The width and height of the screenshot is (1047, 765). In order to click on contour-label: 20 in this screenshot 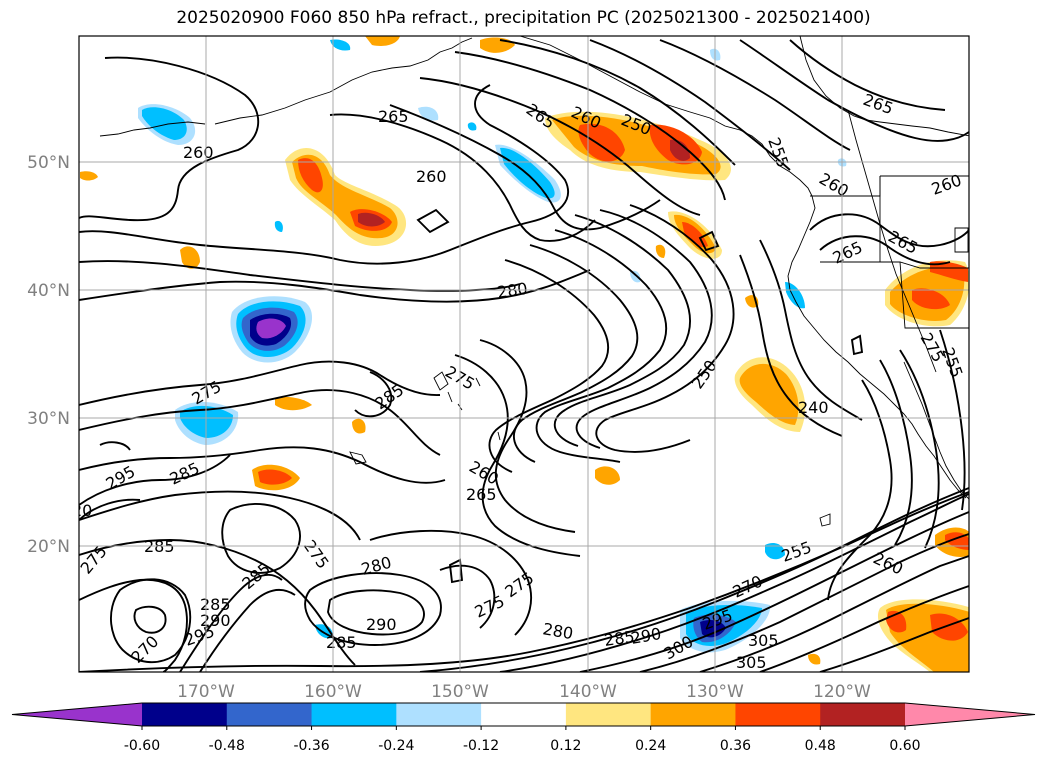, I will do `click(82, 510)`.